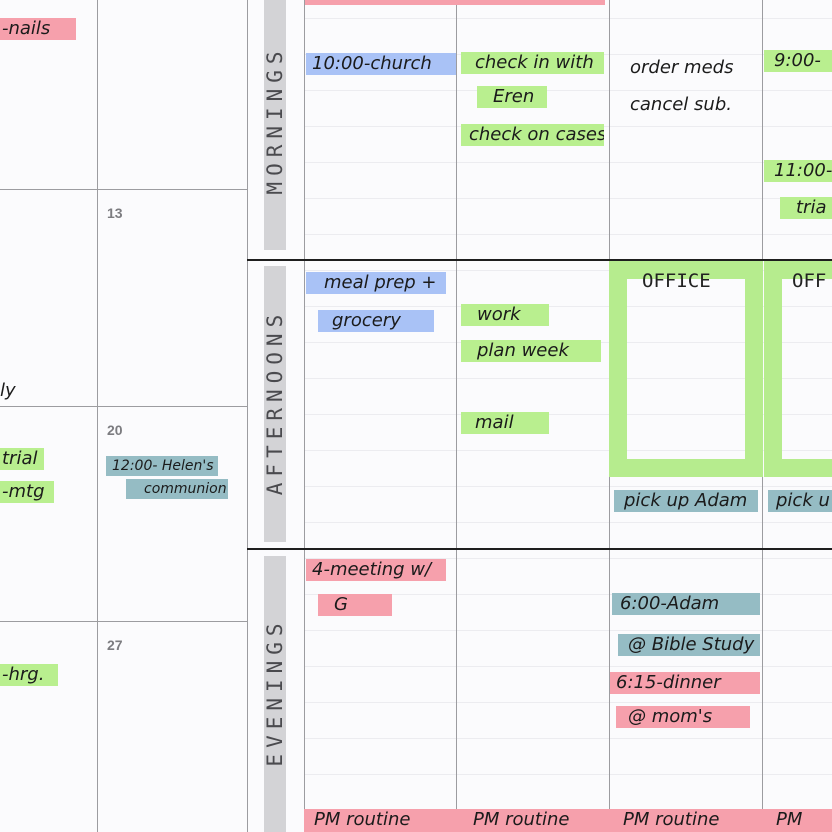 This screenshot has height=832, width=832. Describe the element at coordinates (22, 459) in the screenshot. I see `entry-trial: trial` at that location.